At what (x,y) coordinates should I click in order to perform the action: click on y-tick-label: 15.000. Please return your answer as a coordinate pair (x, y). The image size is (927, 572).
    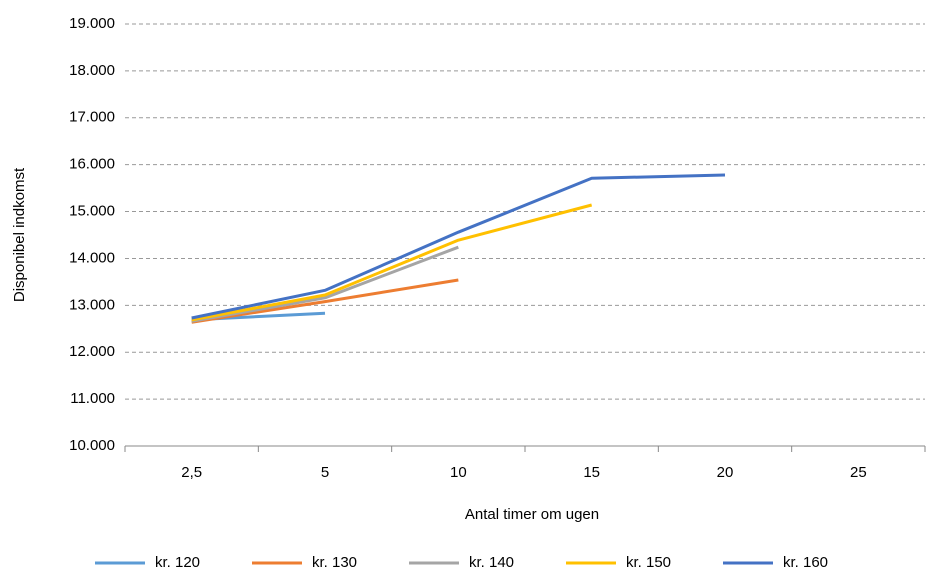
    Looking at the image, I should click on (92, 211).